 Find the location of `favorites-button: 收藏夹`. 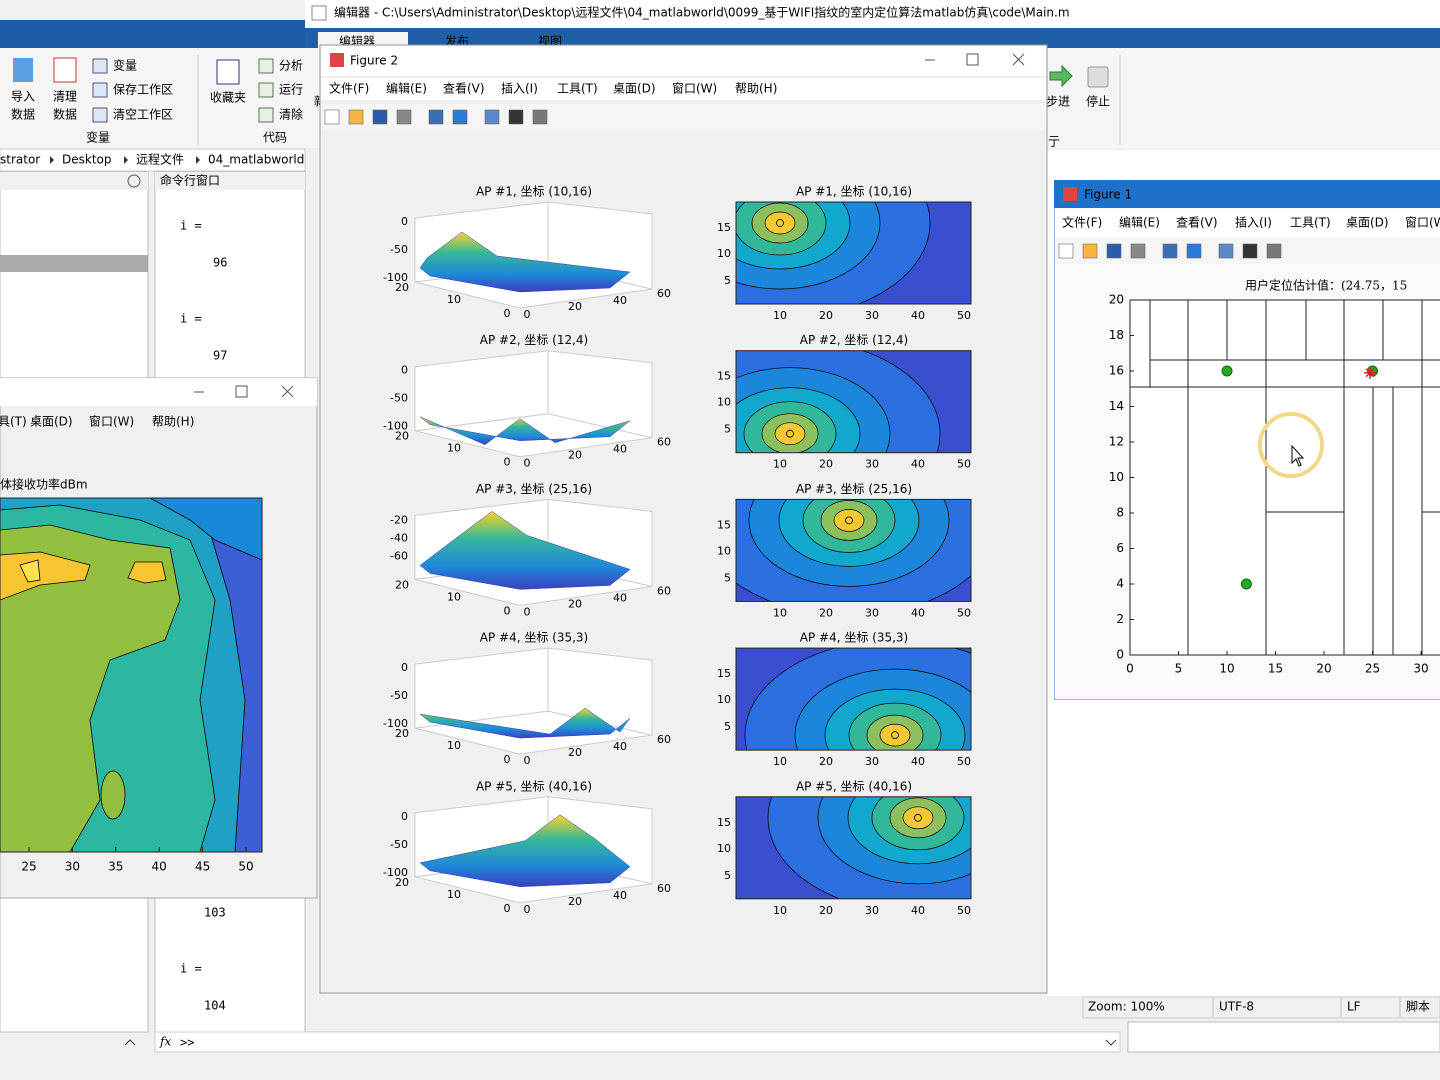

favorites-button: 收藏夹 is located at coordinates (228, 98).